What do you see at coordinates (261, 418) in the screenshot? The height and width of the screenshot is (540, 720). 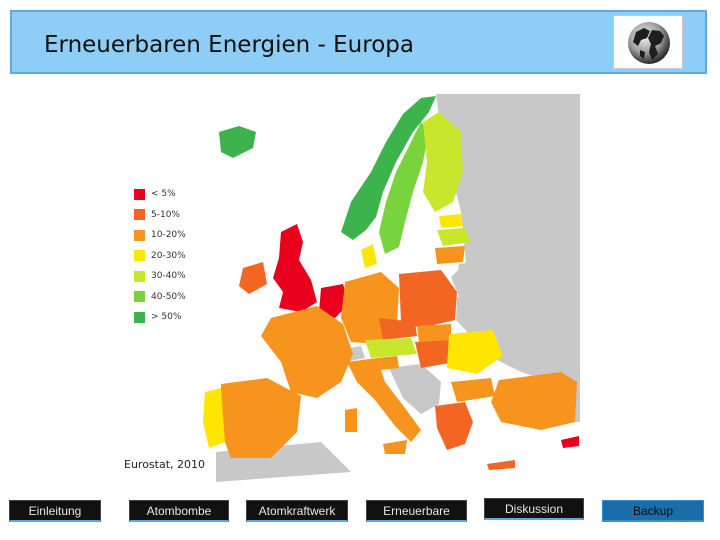 I see `region-spain` at bounding box center [261, 418].